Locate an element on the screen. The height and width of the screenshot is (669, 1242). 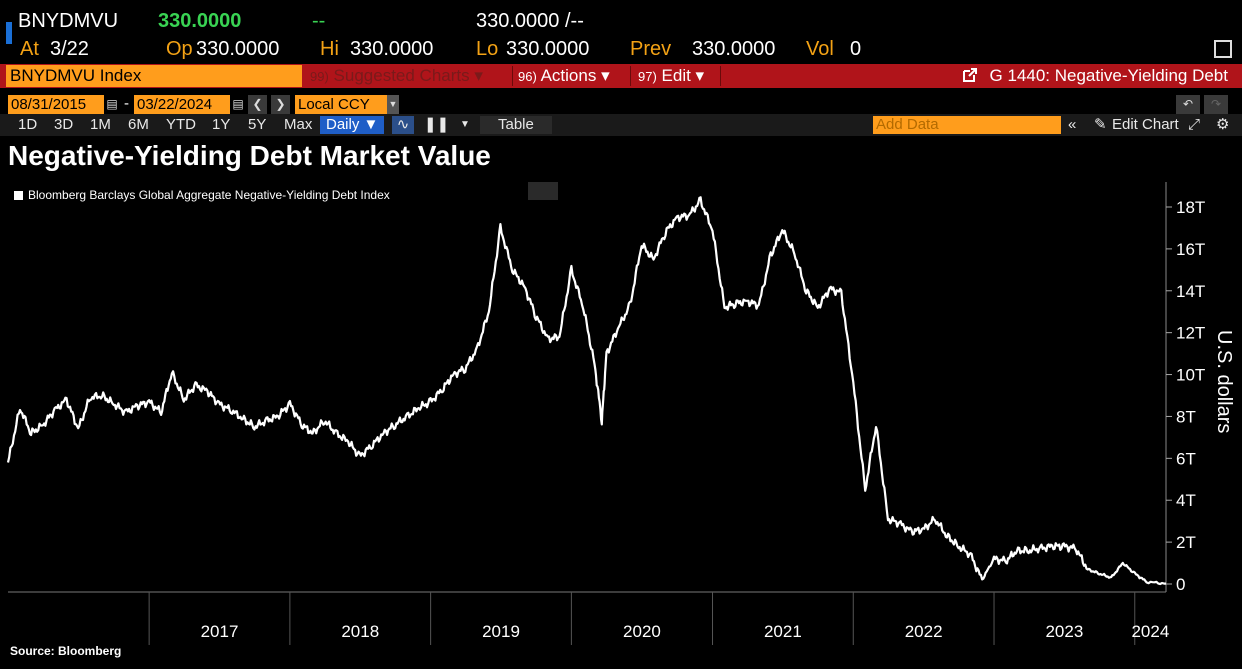
source-note: Source: Bloomberg is located at coordinates (66, 651).